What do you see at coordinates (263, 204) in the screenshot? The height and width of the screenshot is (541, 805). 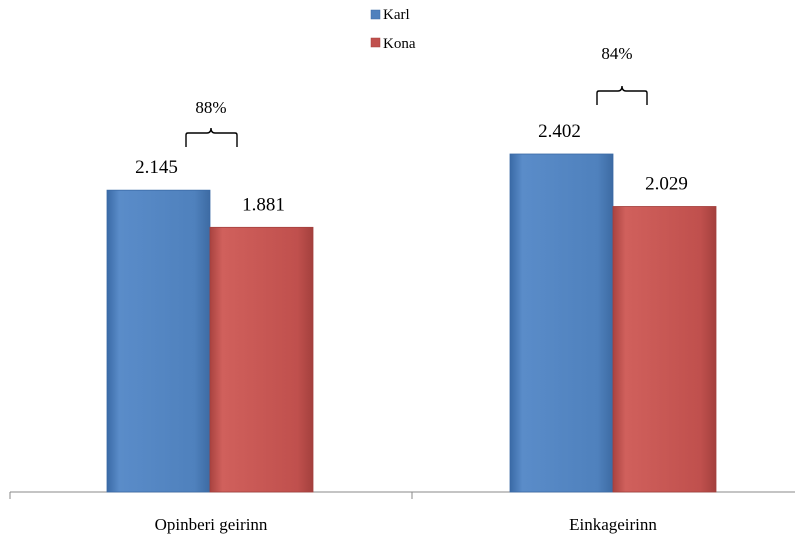 I see `data-label-kona-opinberi-geirinn: 1.881` at bounding box center [263, 204].